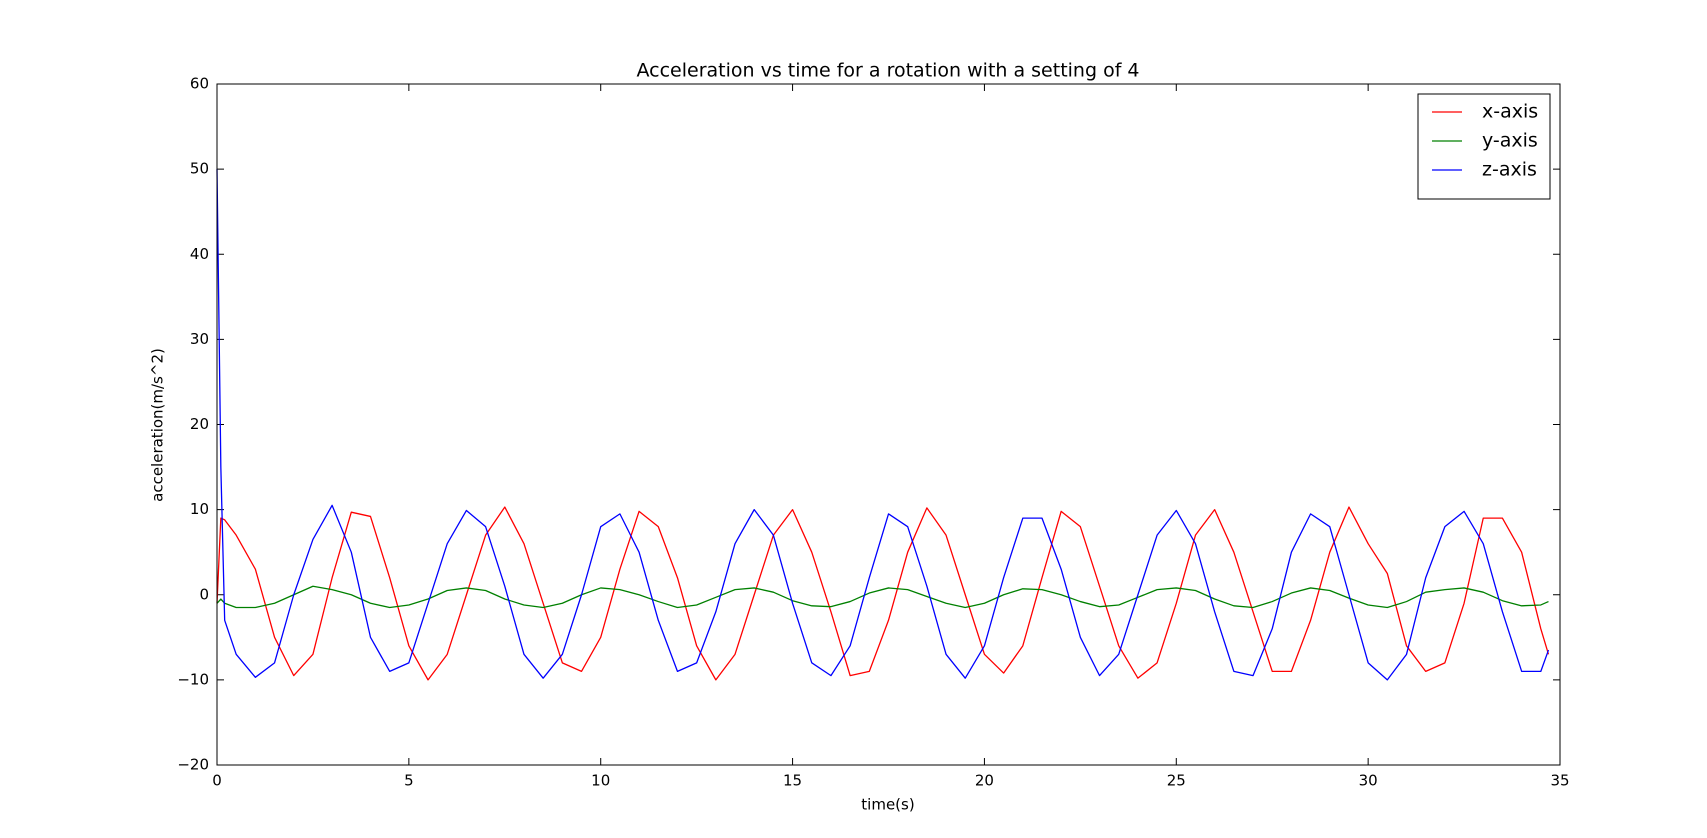  What do you see at coordinates (409, 781) in the screenshot?
I see `x-tick-label: 5` at bounding box center [409, 781].